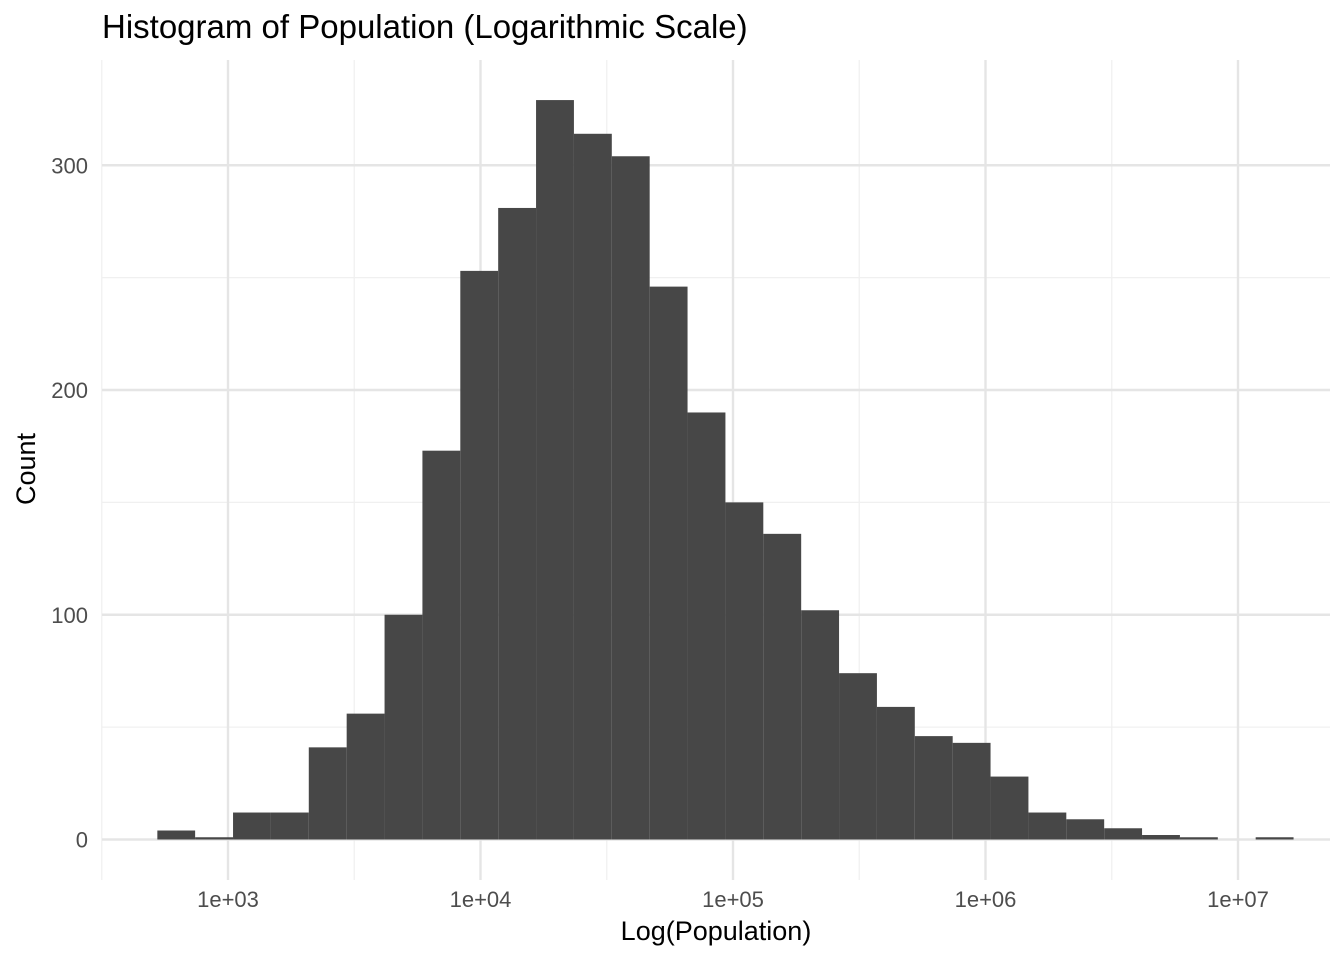  Describe the element at coordinates (82, 840) in the screenshot. I see `y-tick-label: 0` at that location.